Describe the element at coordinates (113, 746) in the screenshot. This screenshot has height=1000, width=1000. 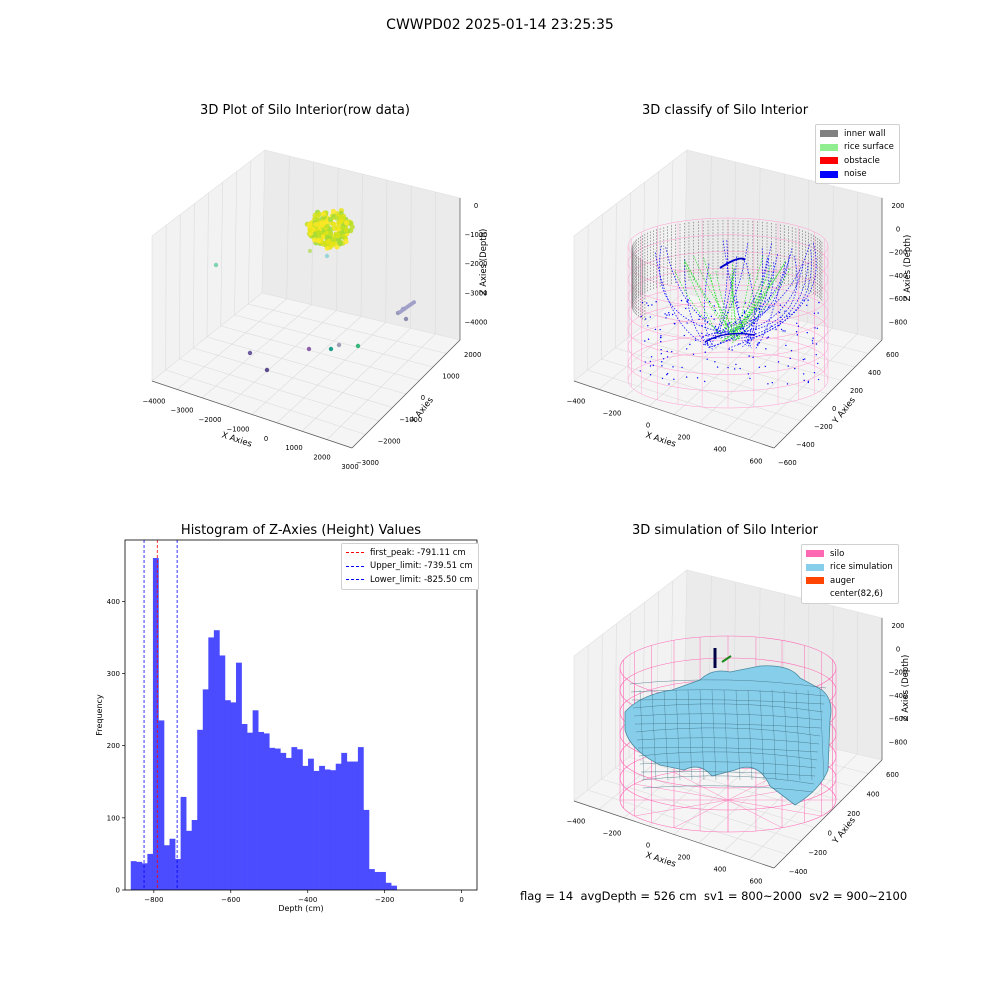
I see `y-tick-label: 200` at that location.